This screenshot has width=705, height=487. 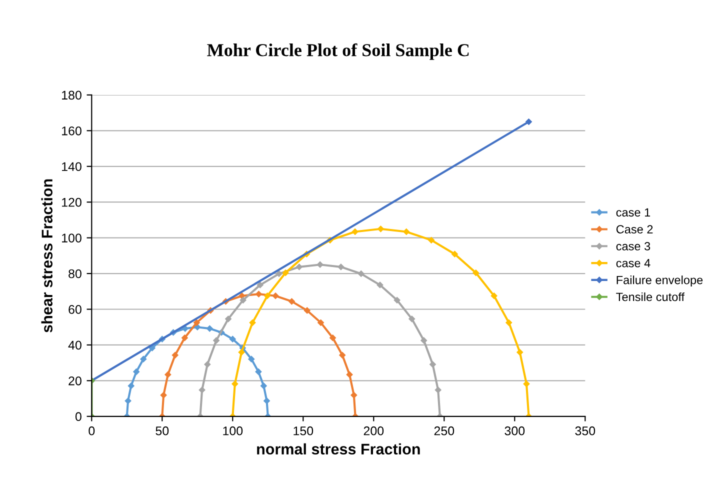 I want to click on x-tick-label: 300, so click(x=514, y=431).